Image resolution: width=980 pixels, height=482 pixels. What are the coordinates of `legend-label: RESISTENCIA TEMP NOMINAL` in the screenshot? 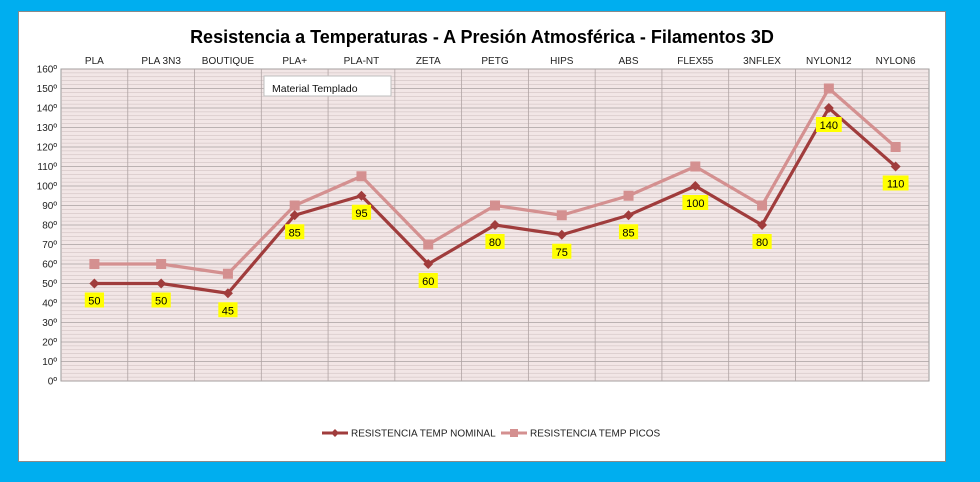 It's located at (423, 434).